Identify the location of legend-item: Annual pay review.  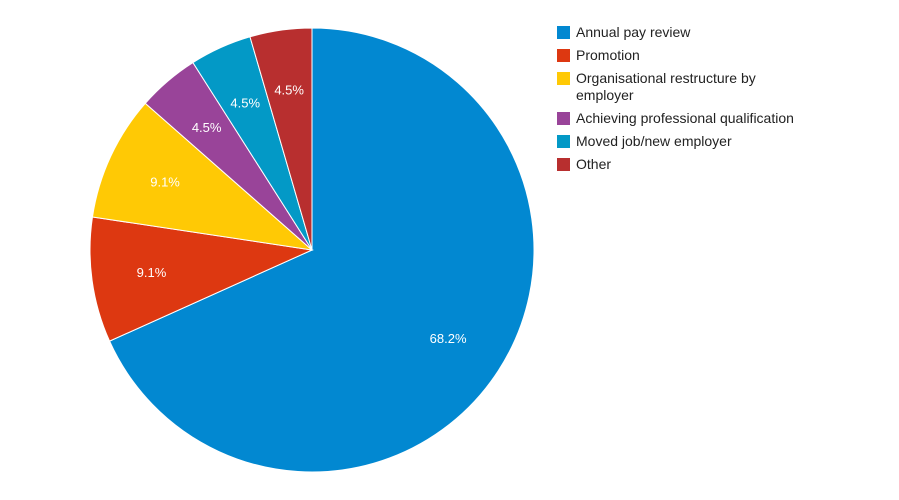
(722, 32).